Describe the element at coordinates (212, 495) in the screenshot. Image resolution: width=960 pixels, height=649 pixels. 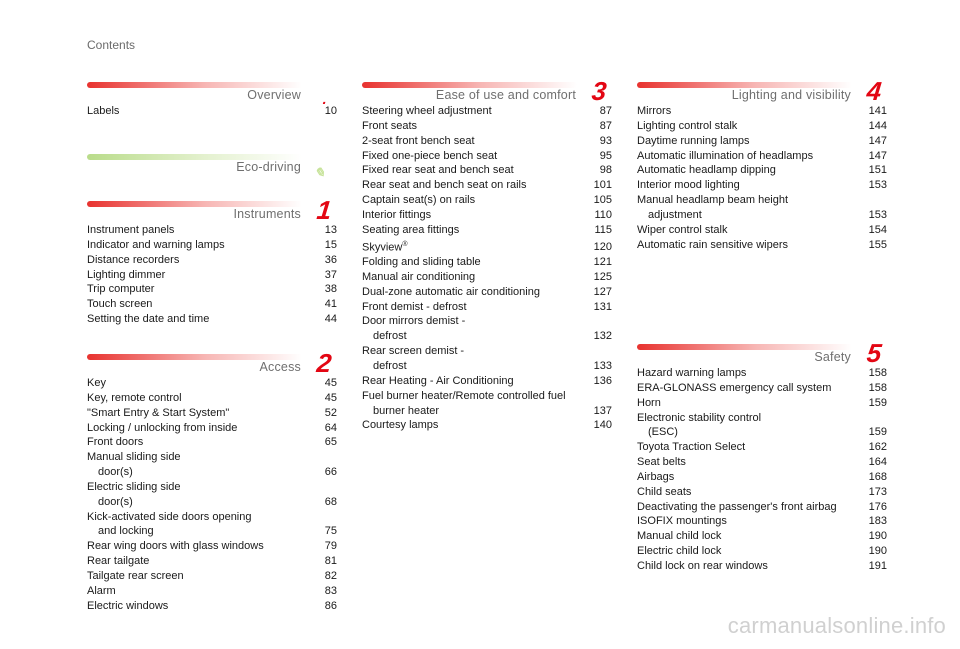
I see `toc-entry: Electric sliding side door(s) 68` at that location.